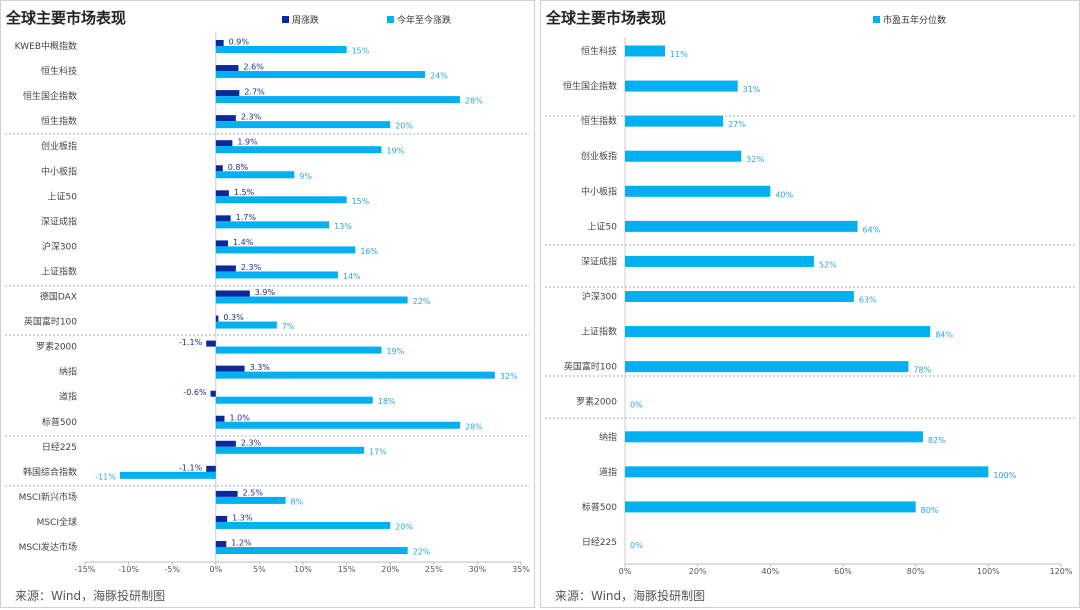 The height and width of the screenshot is (610, 1080). I want to click on category-label: 上证50, so click(603, 226).